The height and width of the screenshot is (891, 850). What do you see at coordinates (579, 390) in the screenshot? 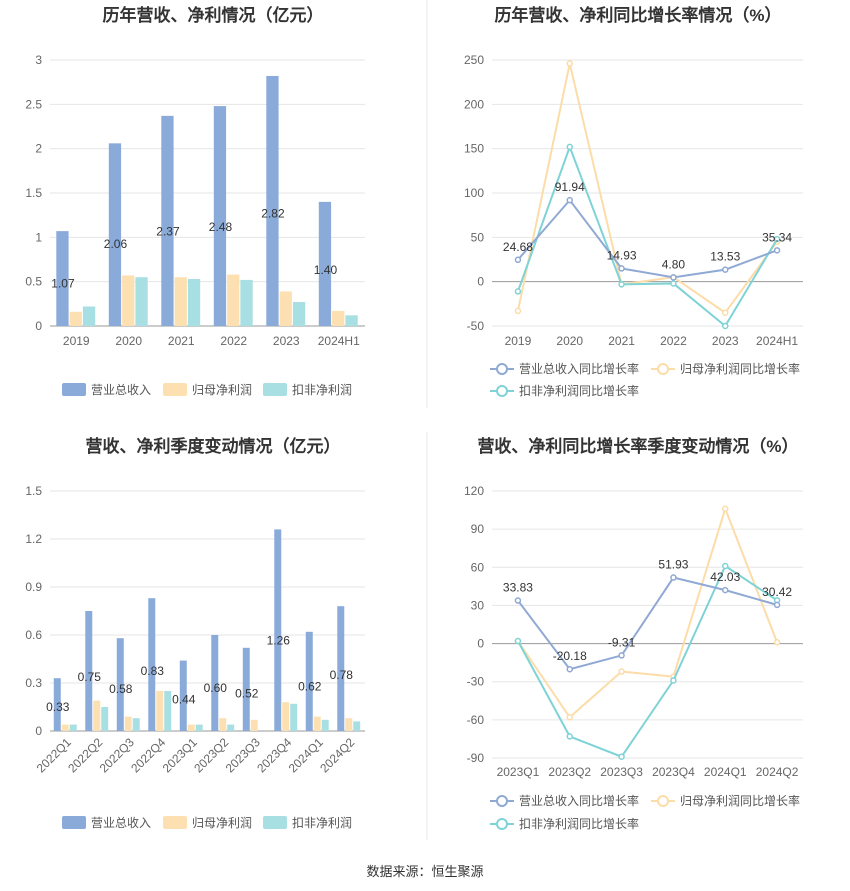
I see `chart2-legend-label: 扣非净利润同比增长率` at bounding box center [579, 390].